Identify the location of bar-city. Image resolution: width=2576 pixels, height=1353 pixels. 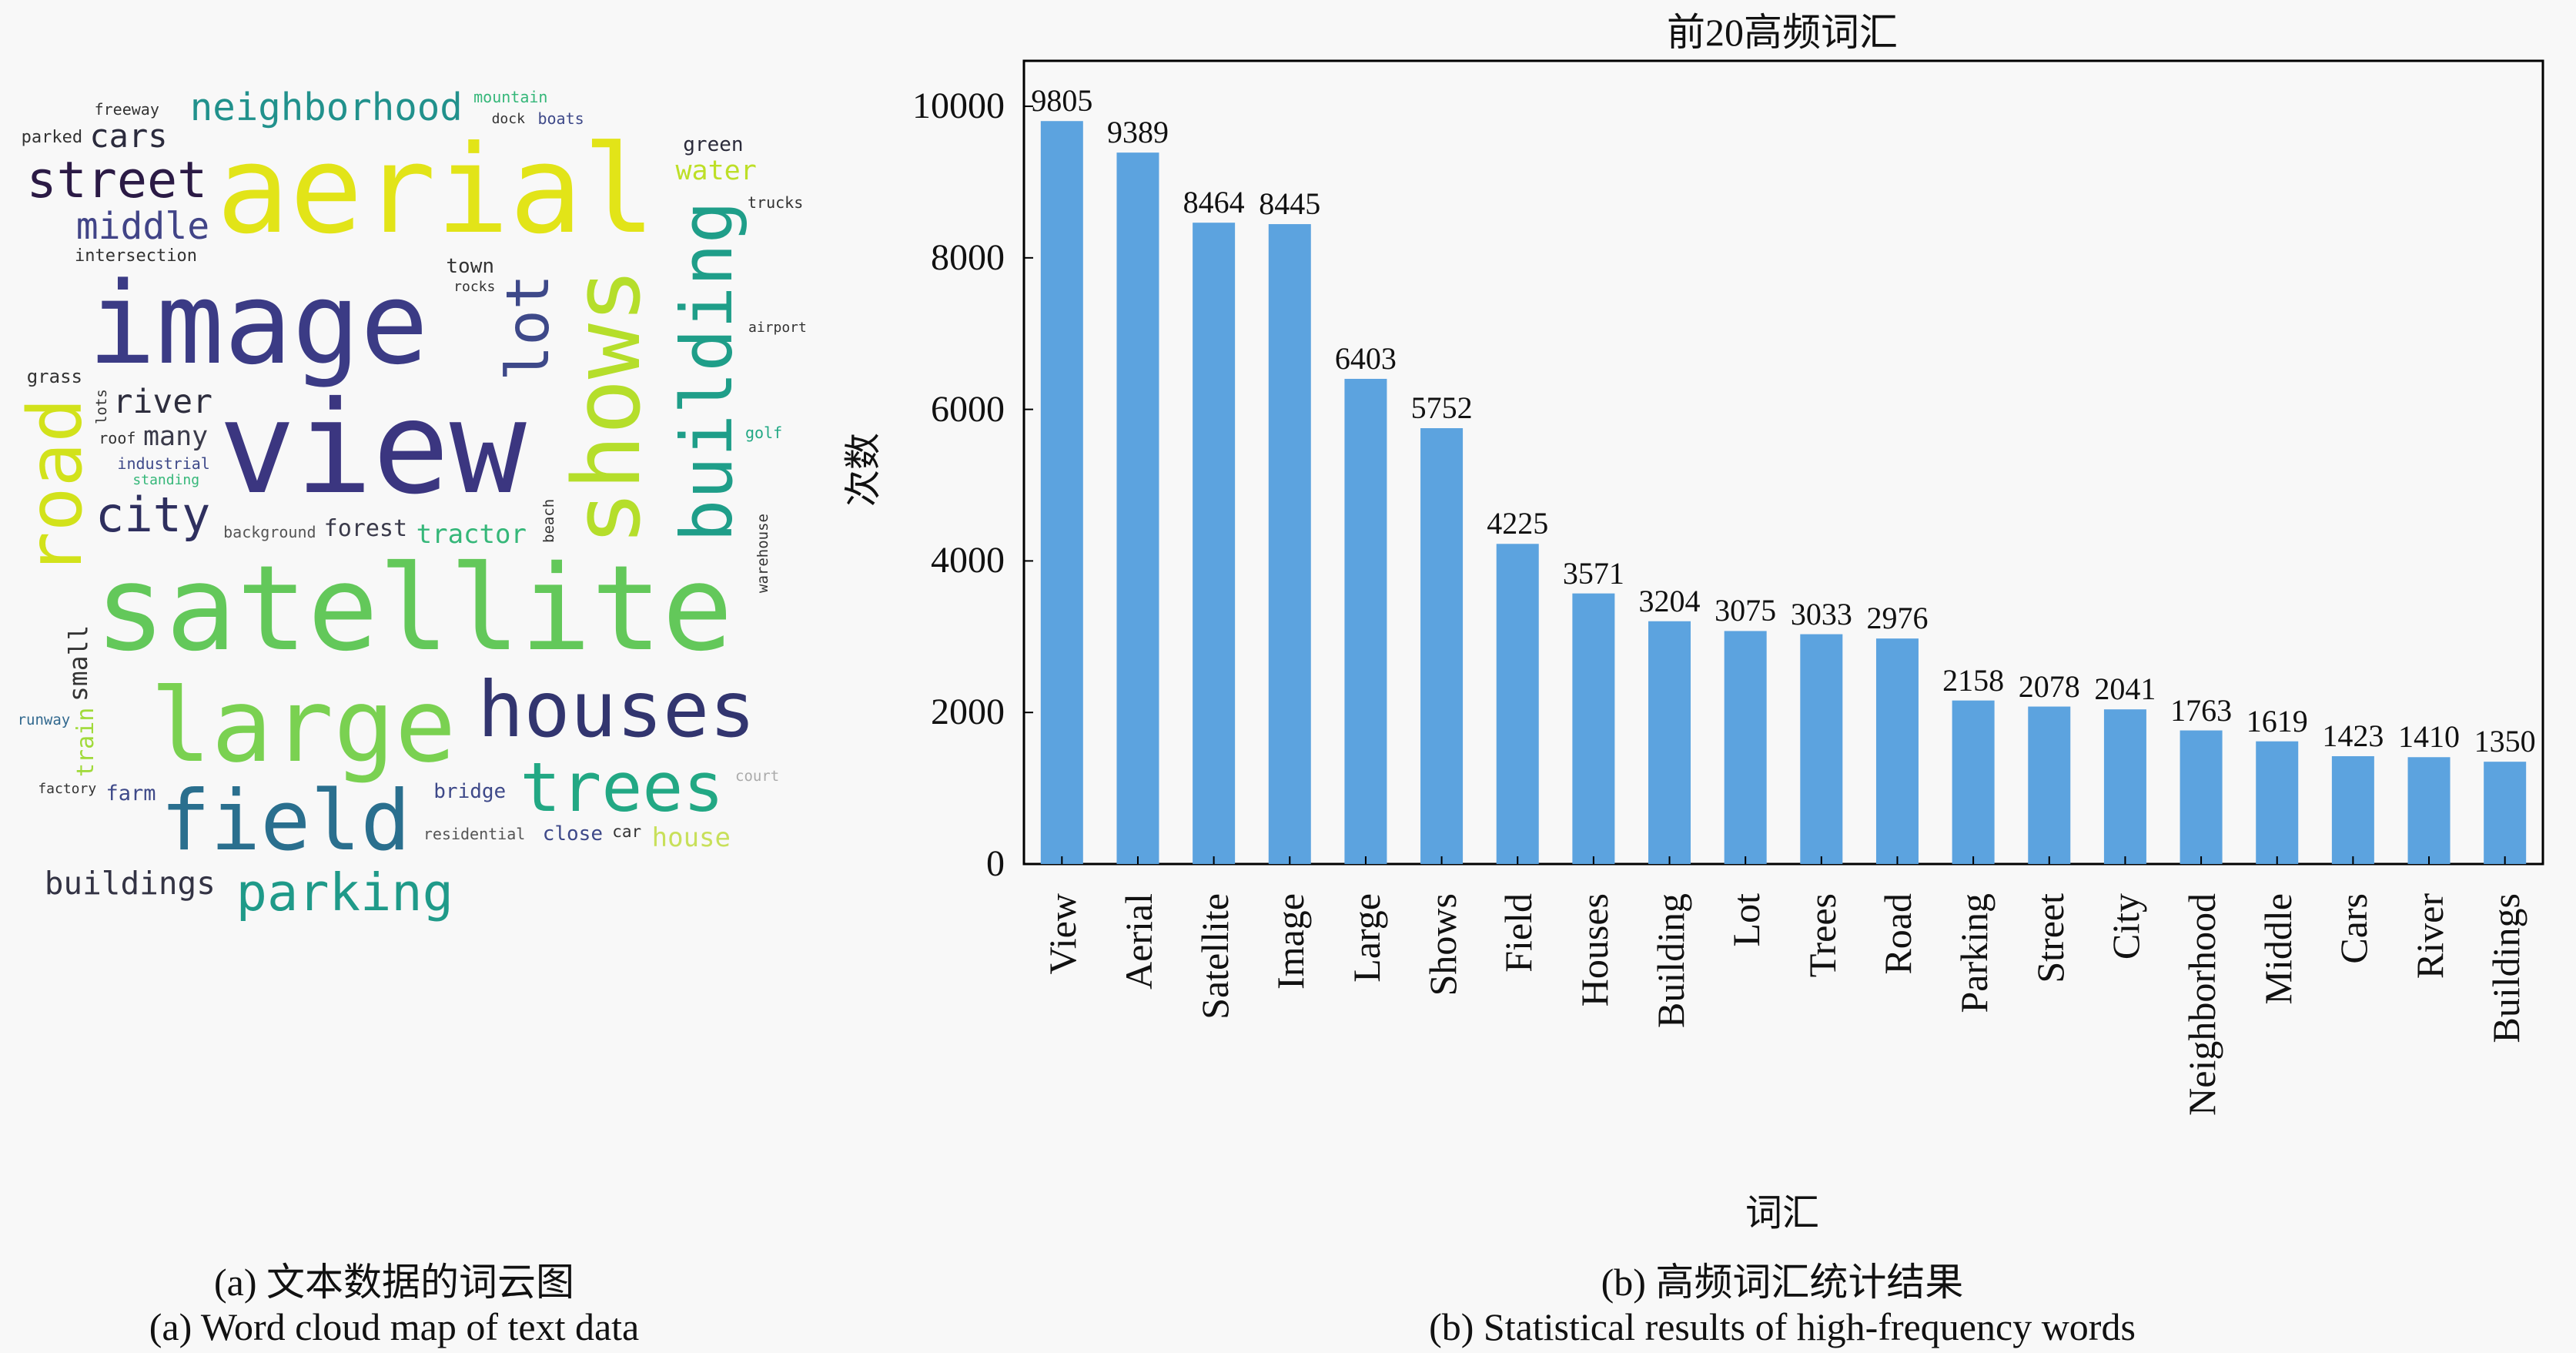
(2124, 786).